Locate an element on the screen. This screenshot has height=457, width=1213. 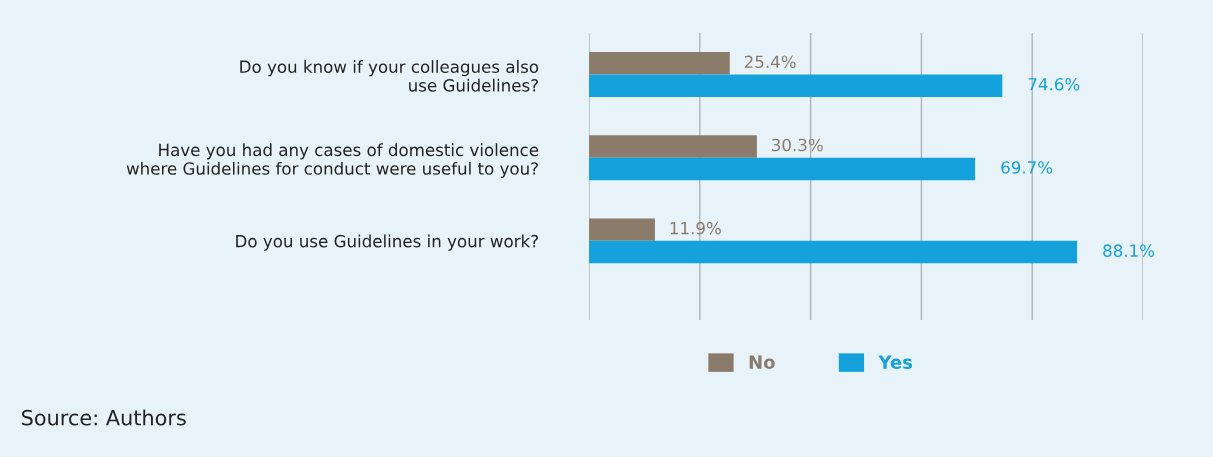
data-label: 88.1% is located at coordinates (1129, 250).